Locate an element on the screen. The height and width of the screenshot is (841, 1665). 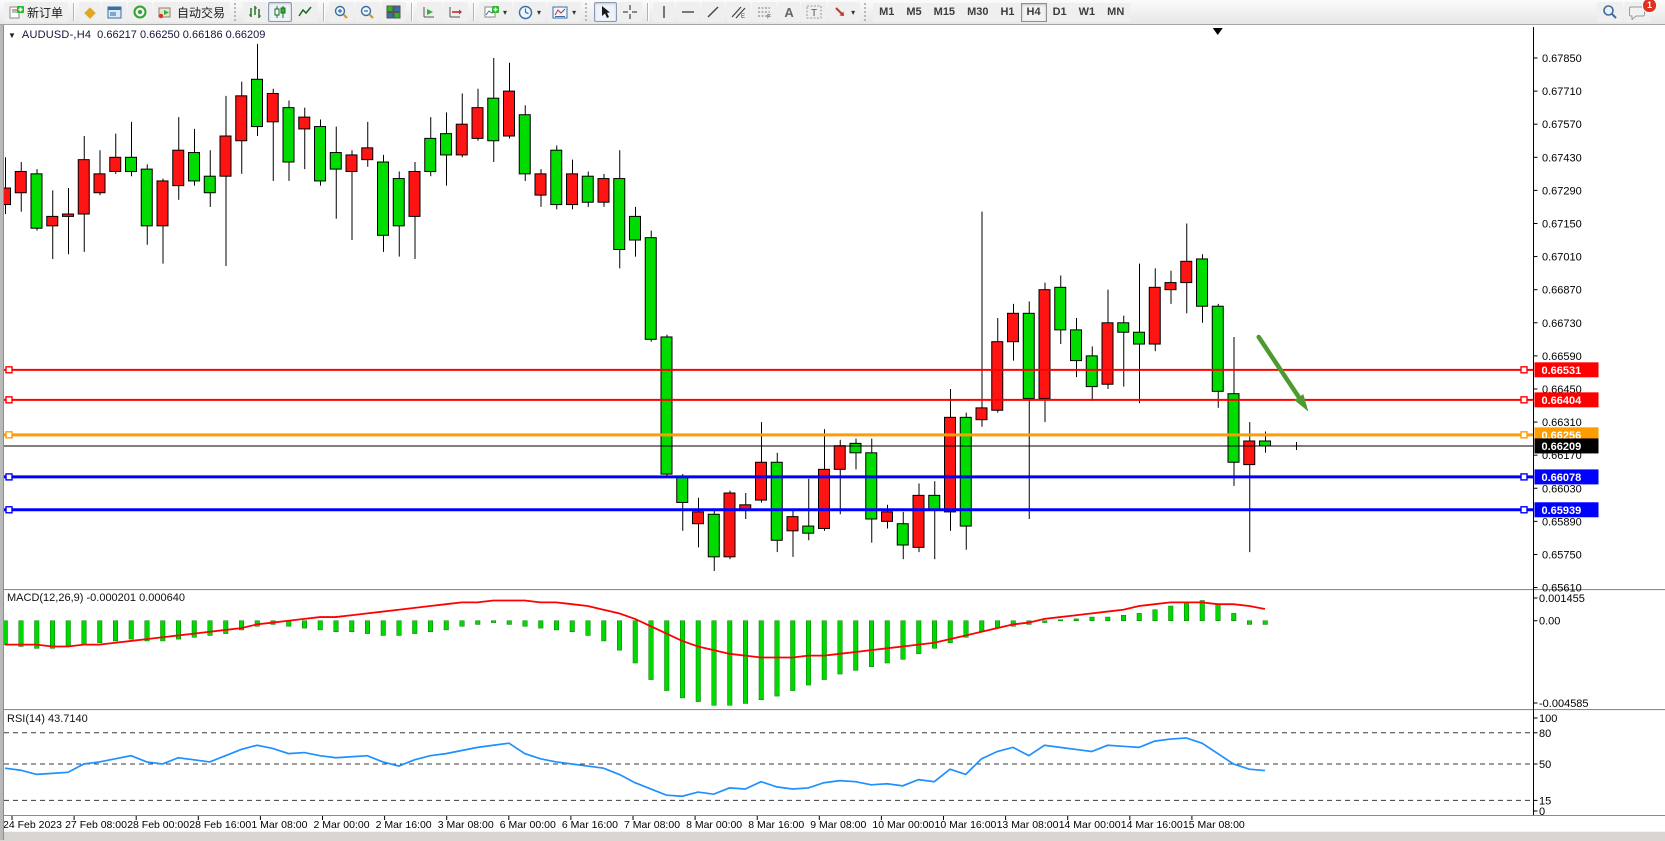
line-chart-button is located at coordinates (306, 12).